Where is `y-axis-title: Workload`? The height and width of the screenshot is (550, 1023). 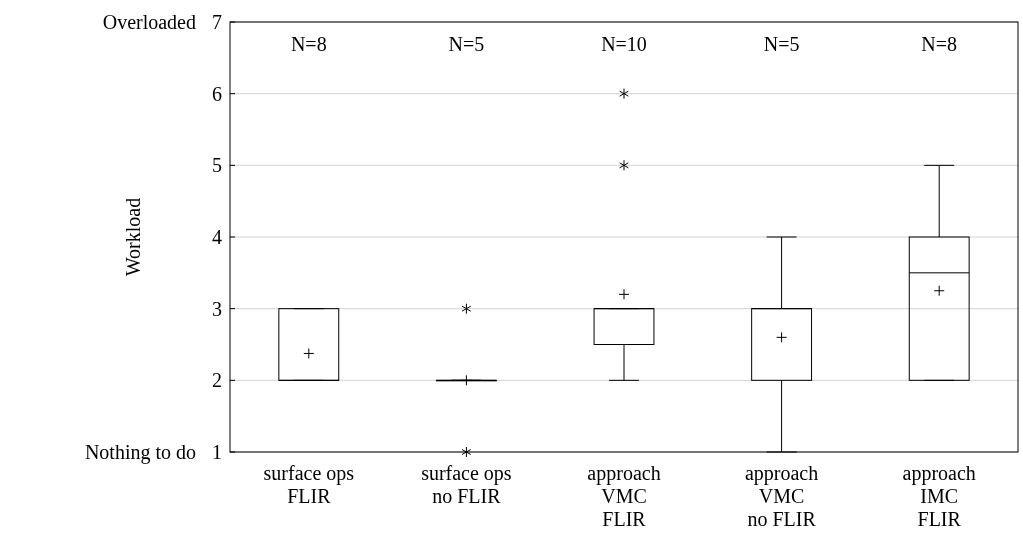 y-axis-title: Workload is located at coordinates (133, 237).